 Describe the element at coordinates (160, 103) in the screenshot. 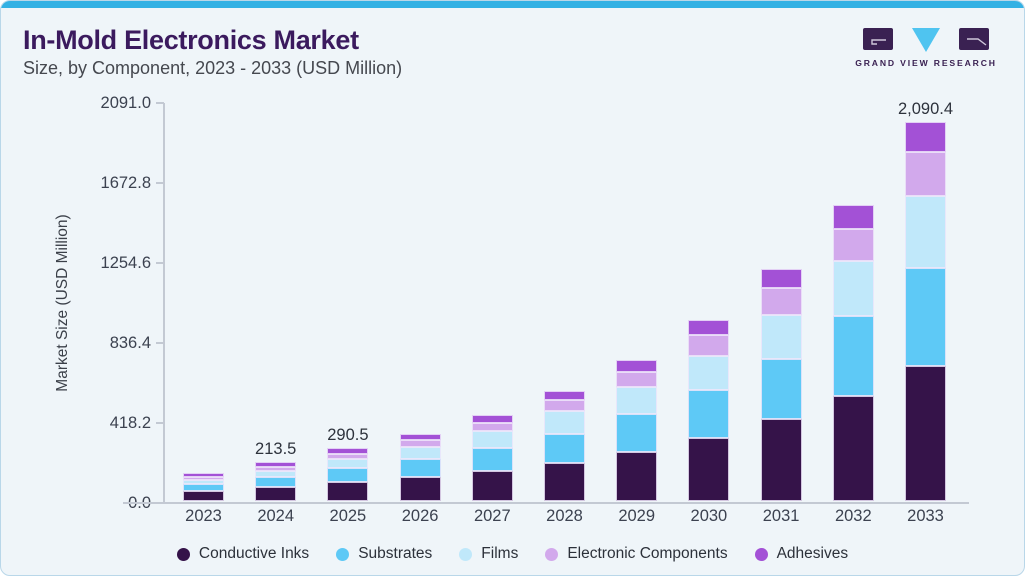

I see `y-tick-mark-2091.0` at that location.